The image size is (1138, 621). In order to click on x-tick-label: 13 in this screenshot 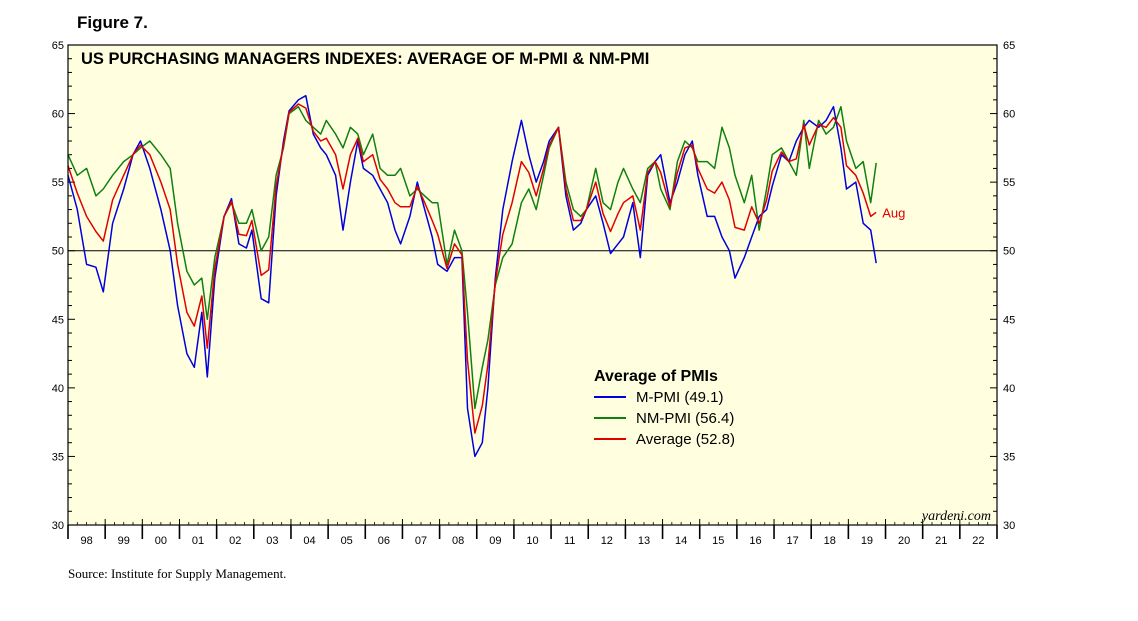, I will do `click(644, 541)`.